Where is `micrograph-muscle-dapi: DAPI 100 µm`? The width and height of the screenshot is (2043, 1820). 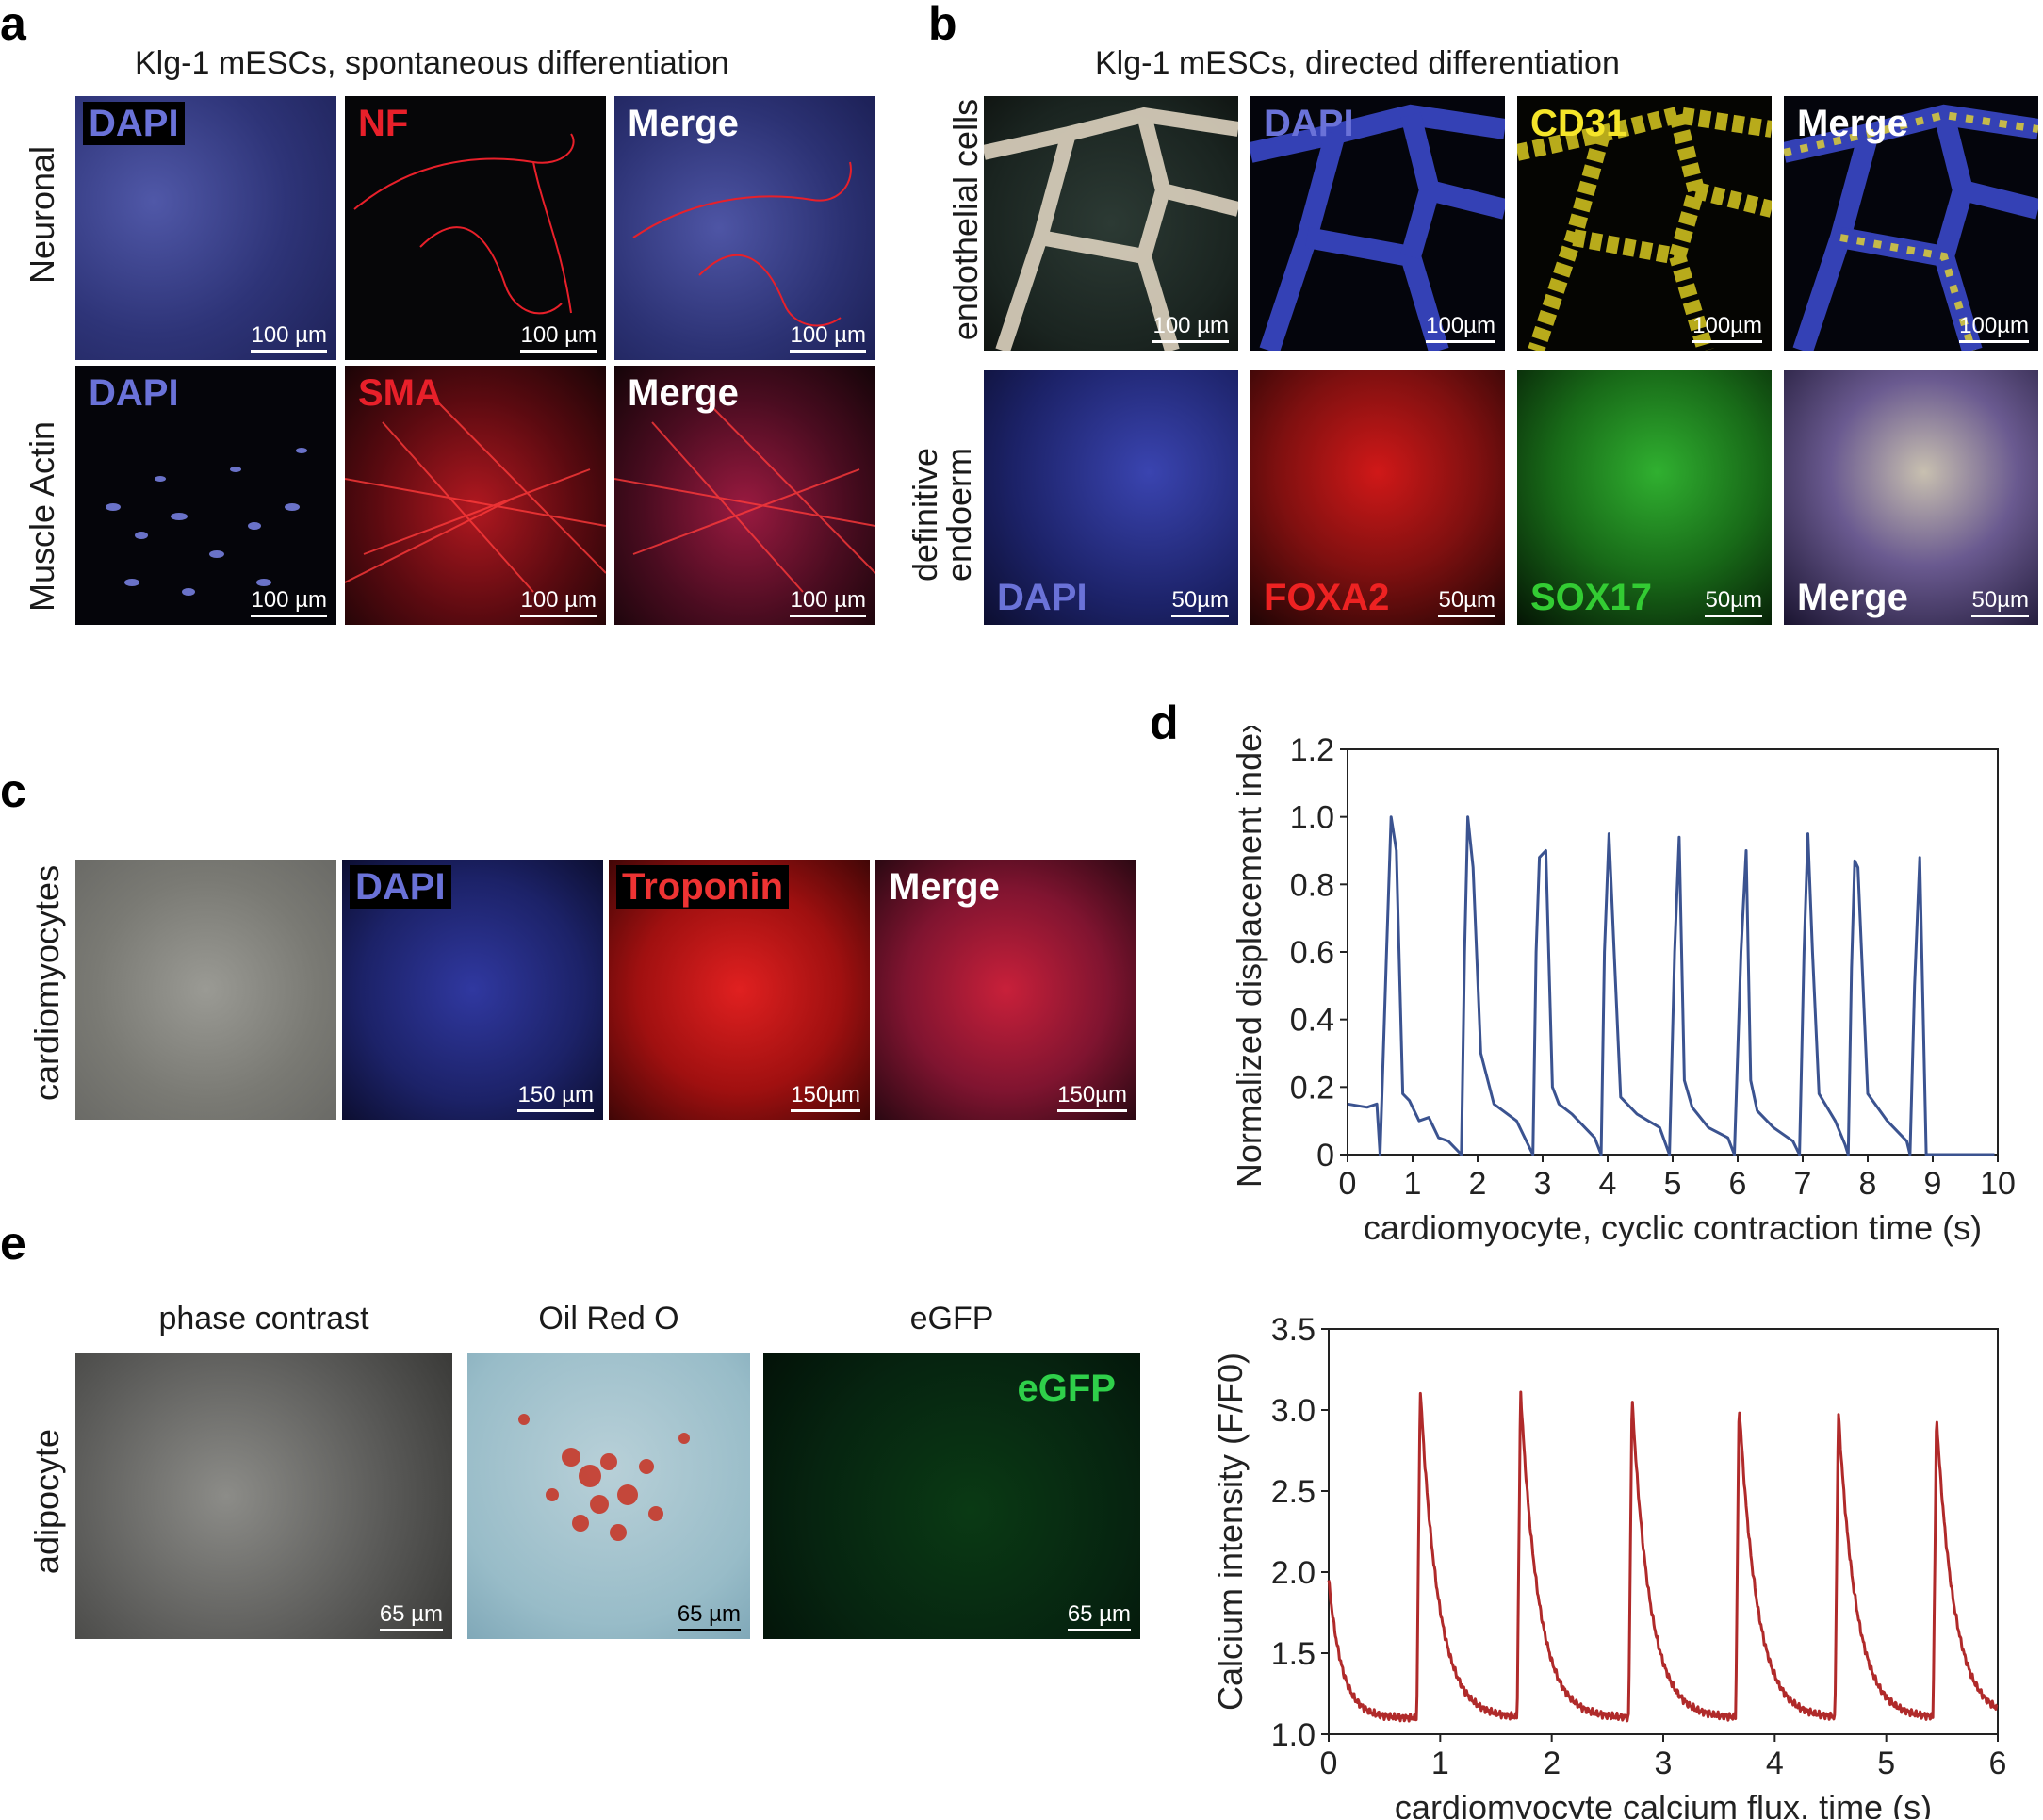
micrograph-muscle-dapi: DAPI 100 µm is located at coordinates (206, 495).